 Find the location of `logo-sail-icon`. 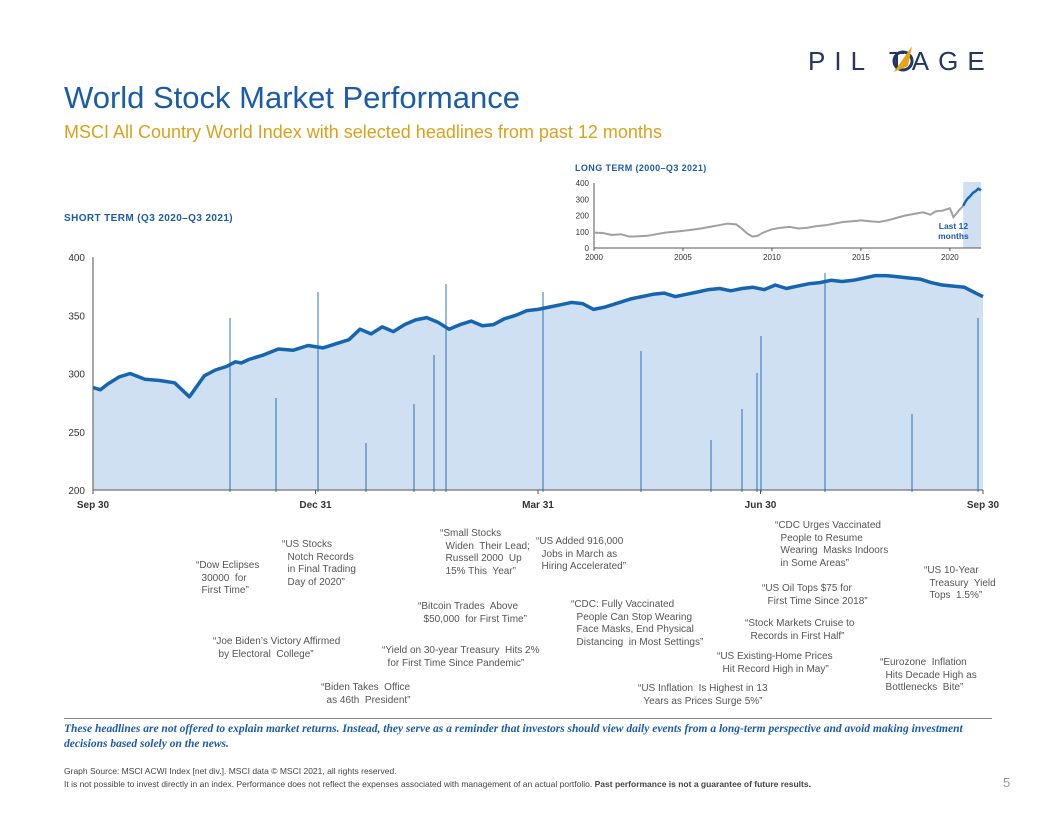

logo-sail-icon is located at coordinates (903, 59).